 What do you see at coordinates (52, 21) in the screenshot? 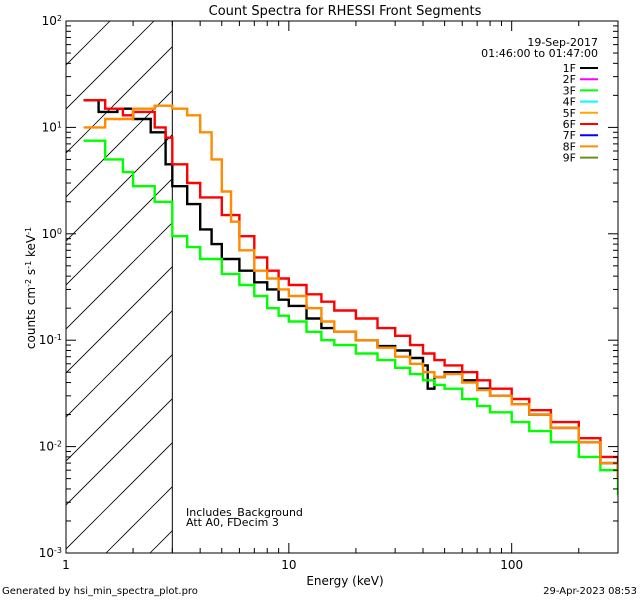
I see `y-tick-label-0: 10²` at bounding box center [52, 21].